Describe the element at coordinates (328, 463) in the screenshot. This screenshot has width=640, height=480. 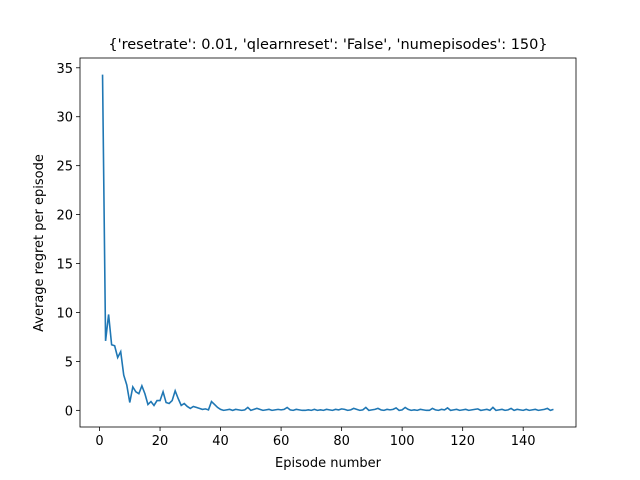
I see `x-axis-label: Episode number` at that location.